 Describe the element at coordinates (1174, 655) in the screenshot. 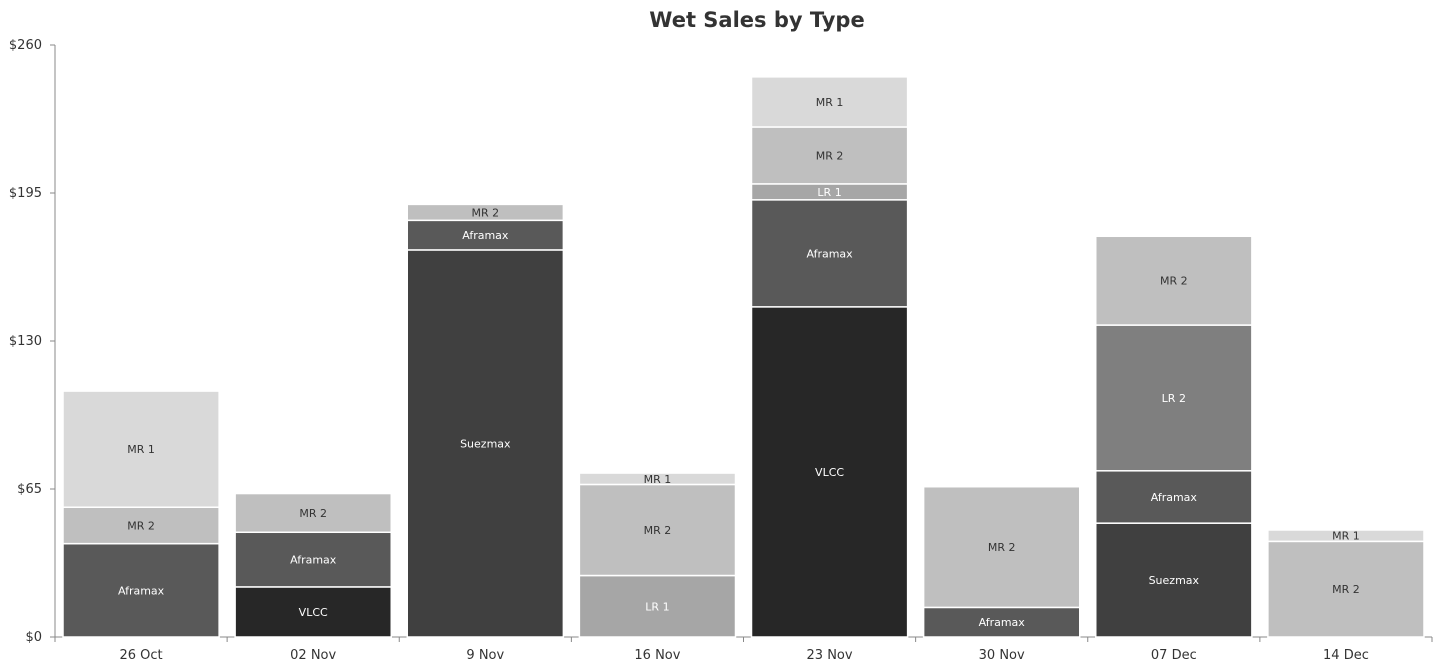

I see `x-tick-label: 07 Dec` at that location.